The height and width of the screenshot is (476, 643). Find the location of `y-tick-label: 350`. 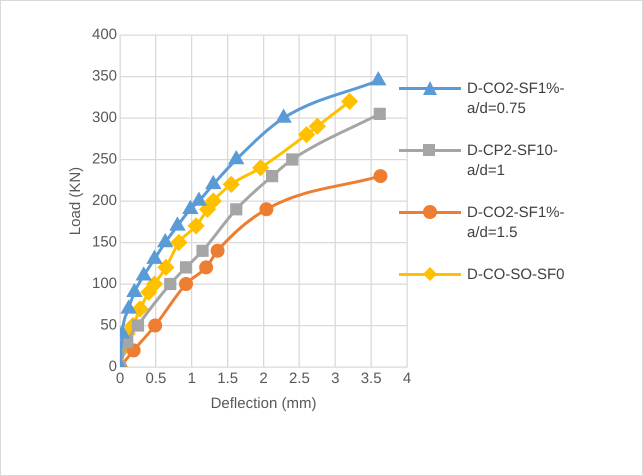

y-tick-label: 350 is located at coordinates (105, 76).